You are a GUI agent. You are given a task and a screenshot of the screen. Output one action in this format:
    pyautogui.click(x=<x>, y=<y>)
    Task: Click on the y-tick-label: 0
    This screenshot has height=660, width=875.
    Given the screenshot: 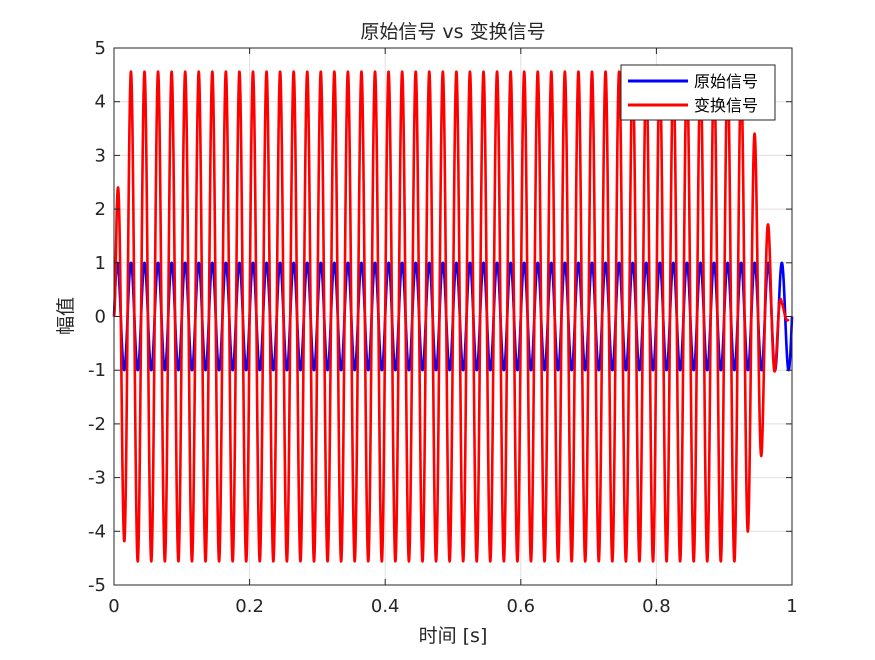 What is the action you would take?
    pyautogui.click(x=100, y=317)
    